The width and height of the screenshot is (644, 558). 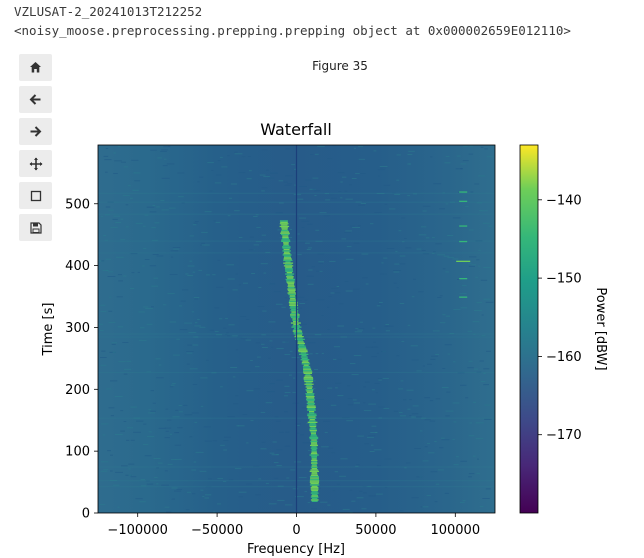 I want to click on y-axis: 0 100 200 300 400 500, so click(x=81, y=359).